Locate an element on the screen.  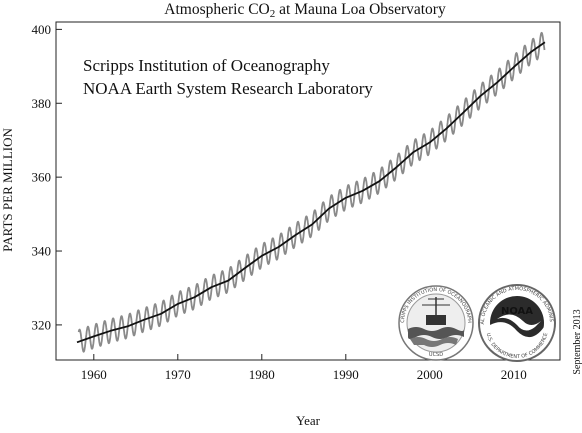
annotation-scripps: Scripps Institution of Oceanography is located at coordinates (206, 65).